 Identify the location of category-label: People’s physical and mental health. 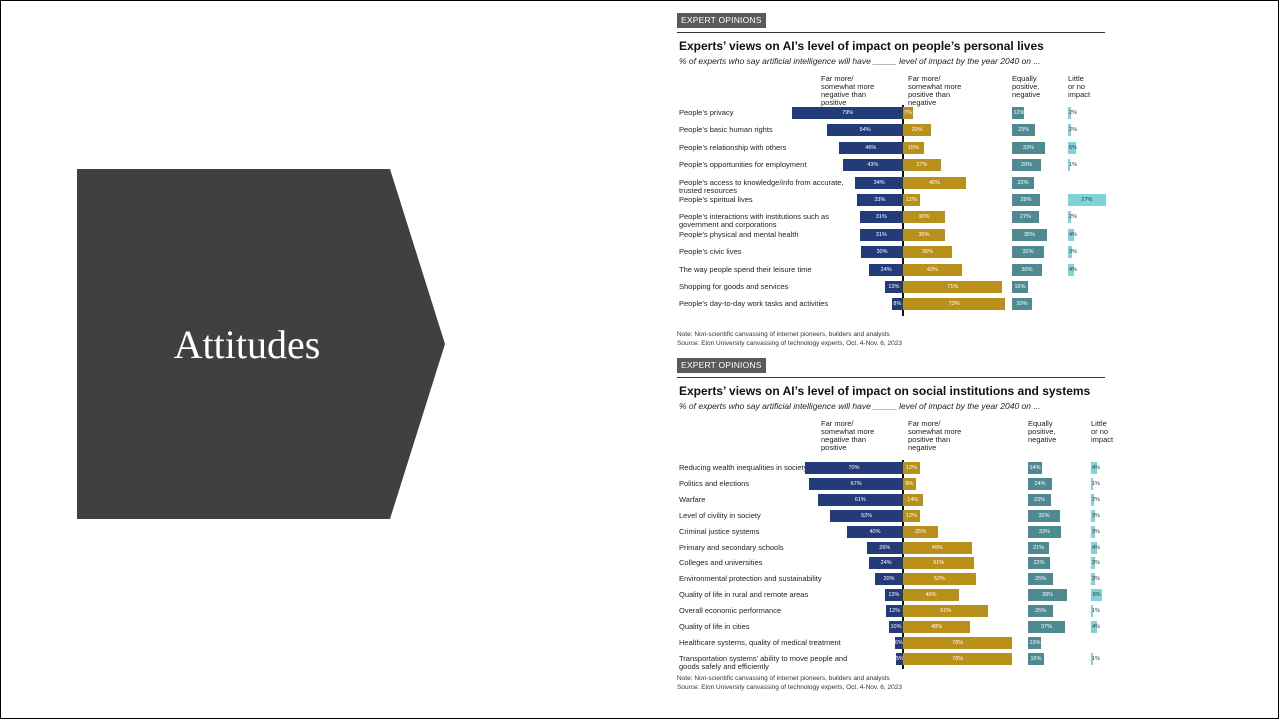
(739, 234).